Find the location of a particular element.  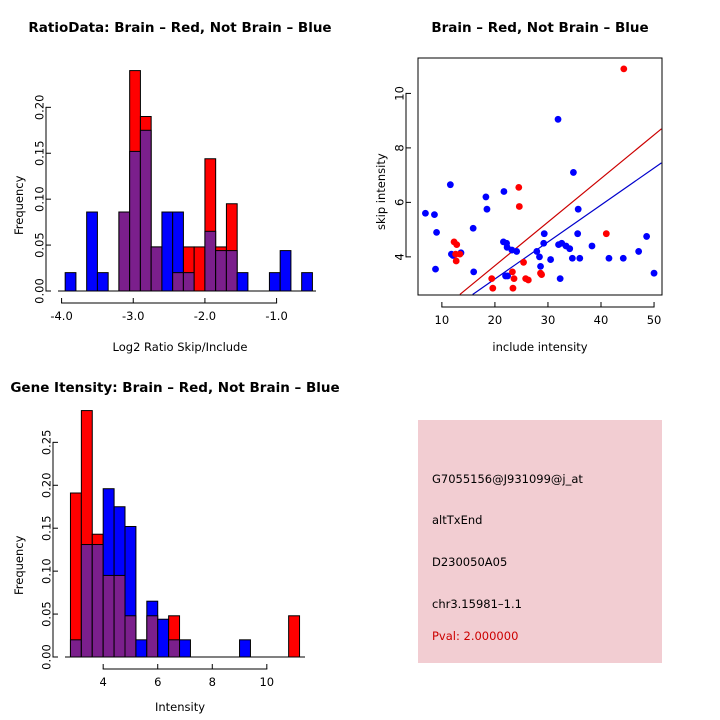

ratio-histogram-ylabel: Frequency is located at coordinates (19, 205).